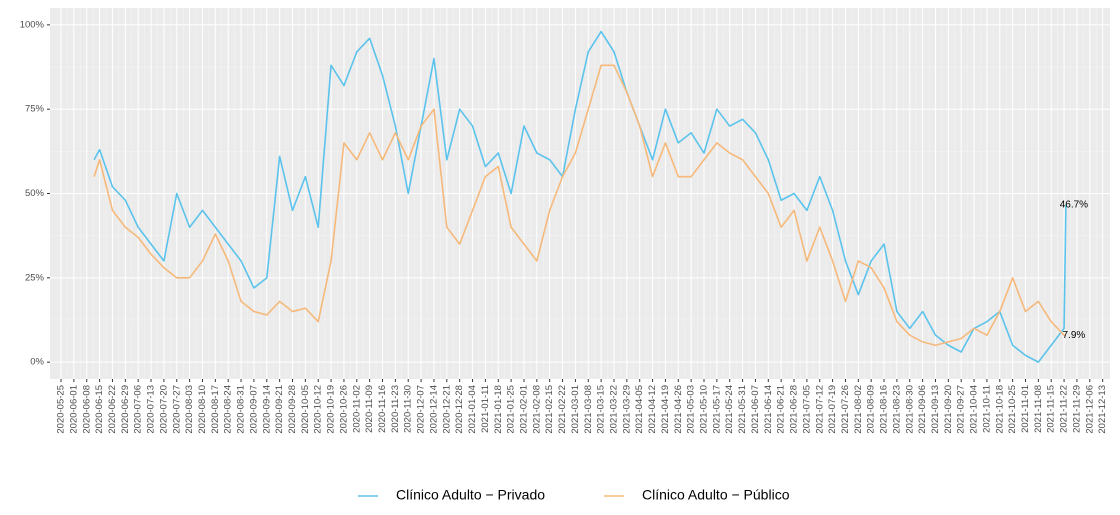 This screenshot has width=1120, height=515. Describe the element at coordinates (35, 109) in the screenshot. I see `y-tick-label: 75%` at that location.